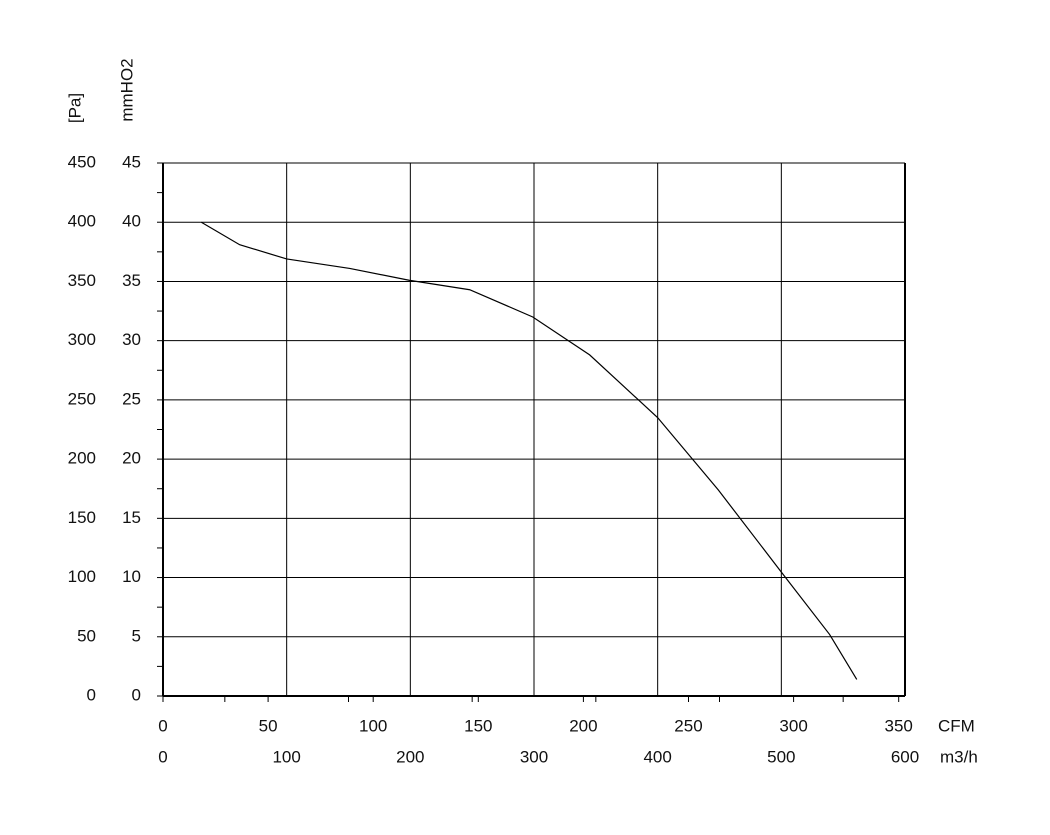 The height and width of the screenshot is (835, 1050). What do you see at coordinates (131, 161) in the screenshot?
I see `y-tick-label: 45` at bounding box center [131, 161].